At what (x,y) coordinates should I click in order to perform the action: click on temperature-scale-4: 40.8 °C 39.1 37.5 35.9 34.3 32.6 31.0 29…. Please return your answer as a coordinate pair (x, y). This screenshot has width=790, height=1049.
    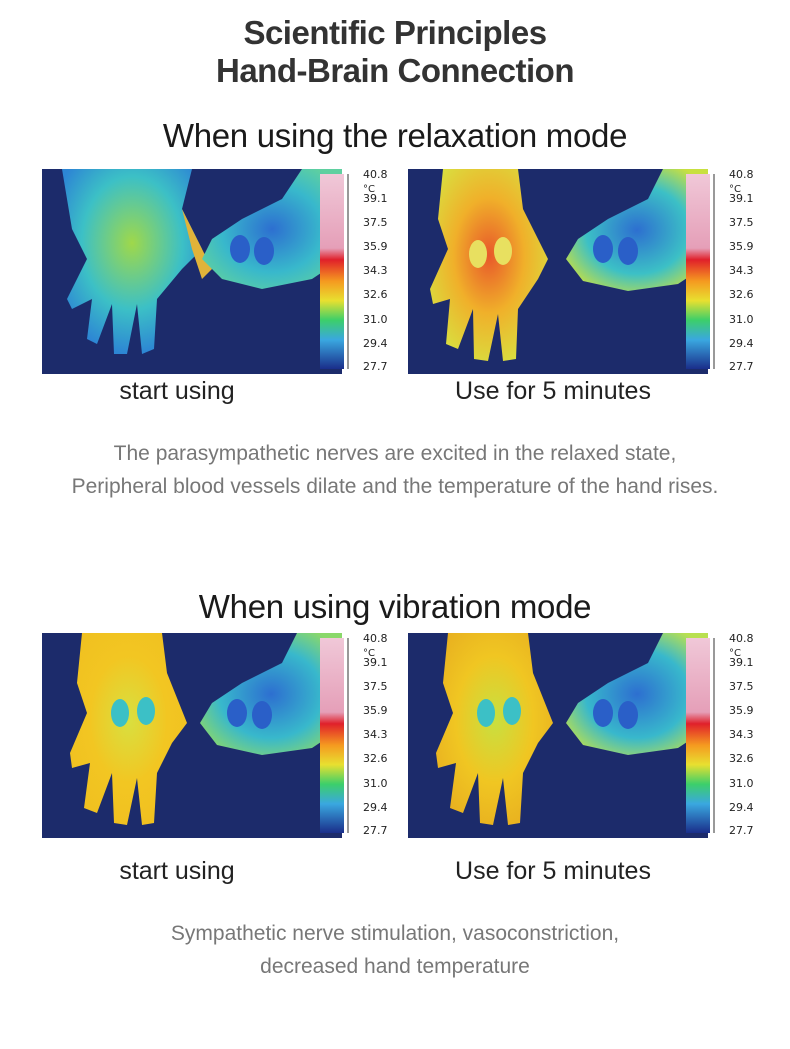
    Looking at the image, I should click on (726, 735).